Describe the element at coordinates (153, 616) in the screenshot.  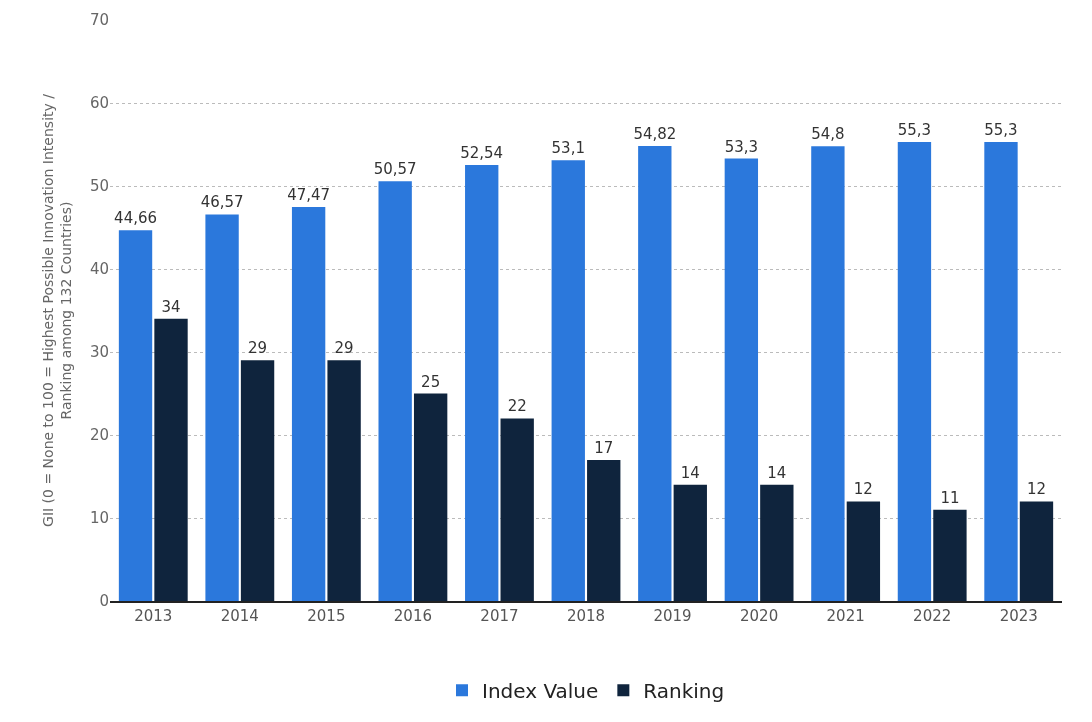
I see `x-tick-label: 2013` at that location.